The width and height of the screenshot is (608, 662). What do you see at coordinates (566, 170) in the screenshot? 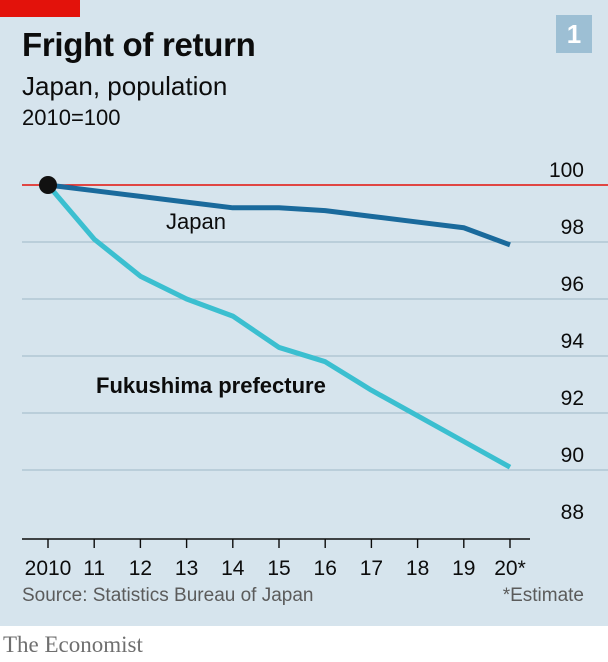
I see `y-tick-label: 100` at bounding box center [566, 170].